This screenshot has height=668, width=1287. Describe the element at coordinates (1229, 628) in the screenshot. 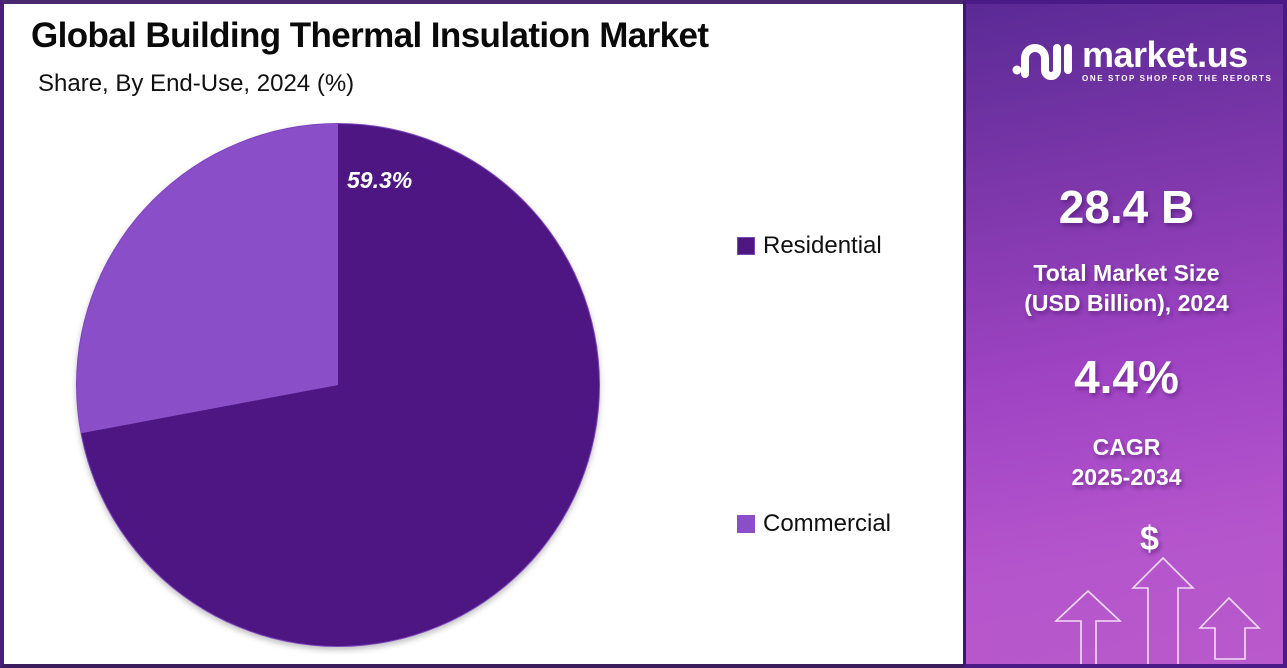

I see `arrow-up-right-icon` at that location.